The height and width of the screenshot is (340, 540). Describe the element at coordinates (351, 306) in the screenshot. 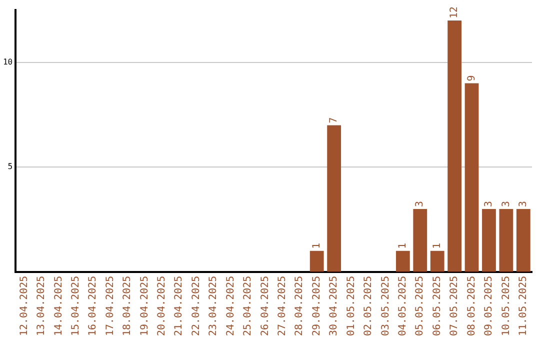

I see `x-tick-label: 01.05.2025` at that location.